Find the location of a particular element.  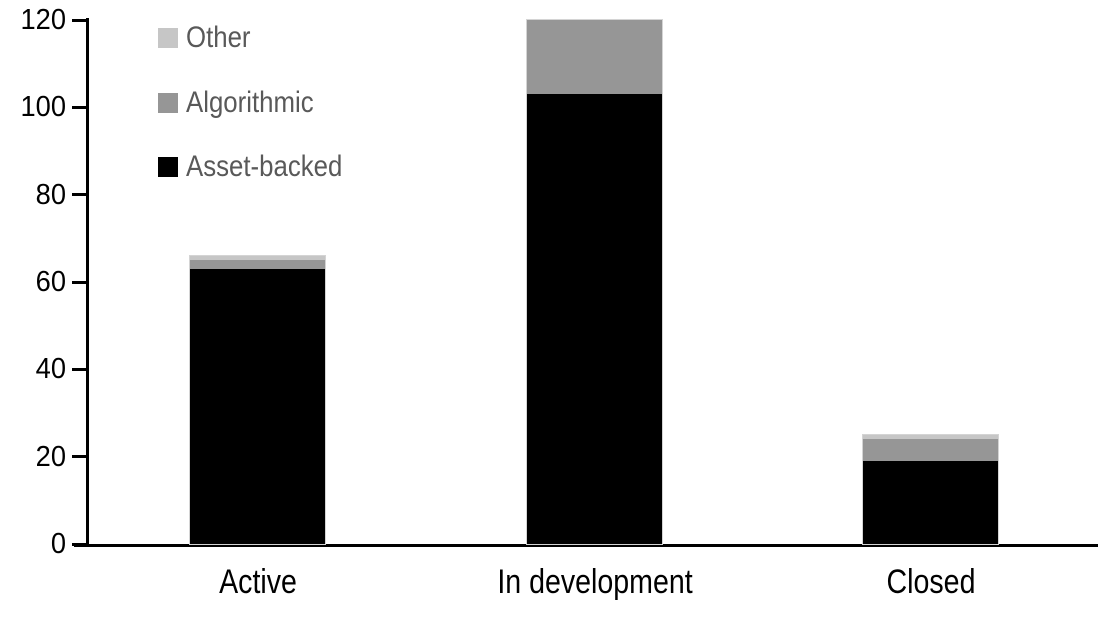

y-tick-label-80: 80 is located at coordinates (50, 194).